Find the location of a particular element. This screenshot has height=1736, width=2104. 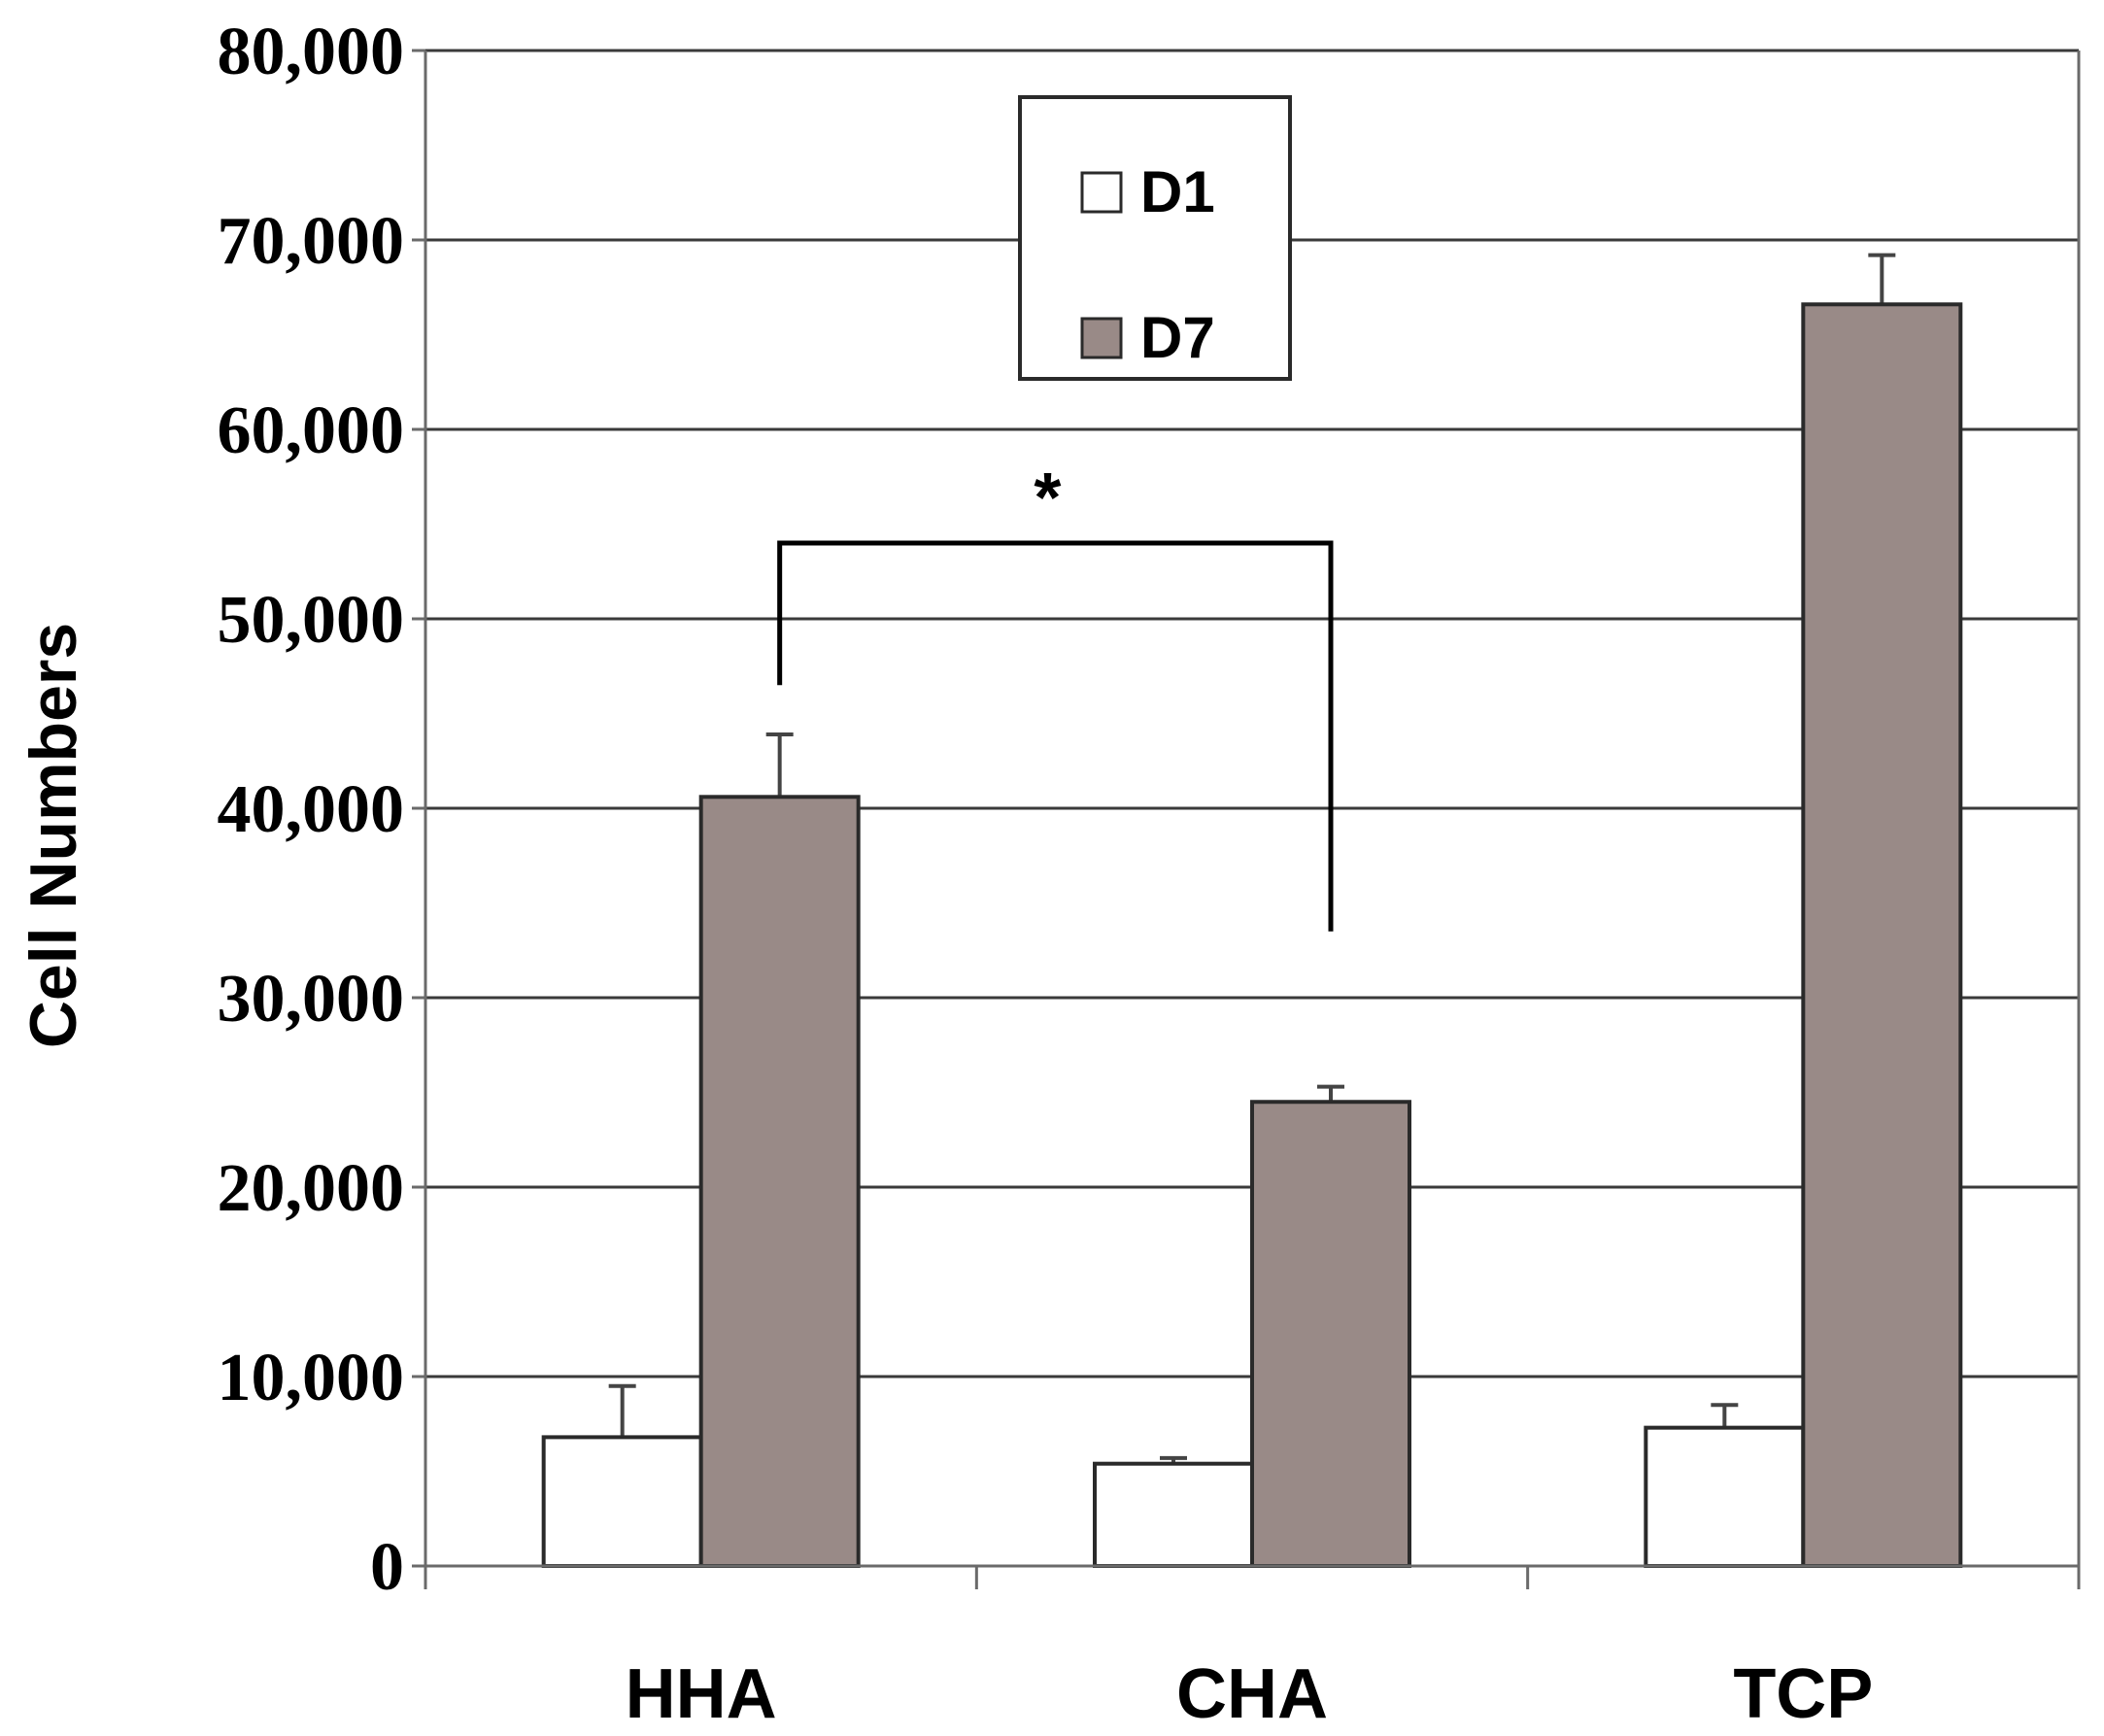

significance-bracket is located at coordinates (1055, 736).